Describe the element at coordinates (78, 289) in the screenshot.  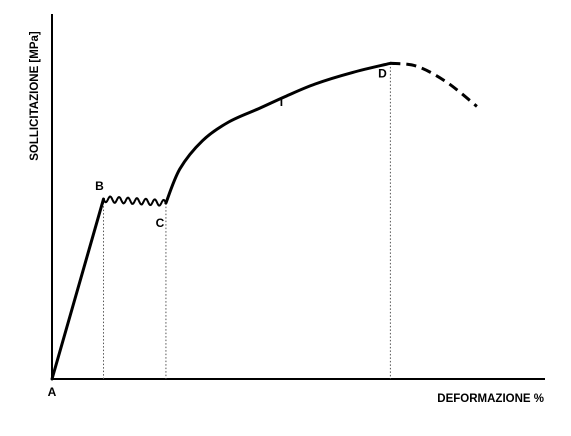
I see `segment-elastic` at that location.